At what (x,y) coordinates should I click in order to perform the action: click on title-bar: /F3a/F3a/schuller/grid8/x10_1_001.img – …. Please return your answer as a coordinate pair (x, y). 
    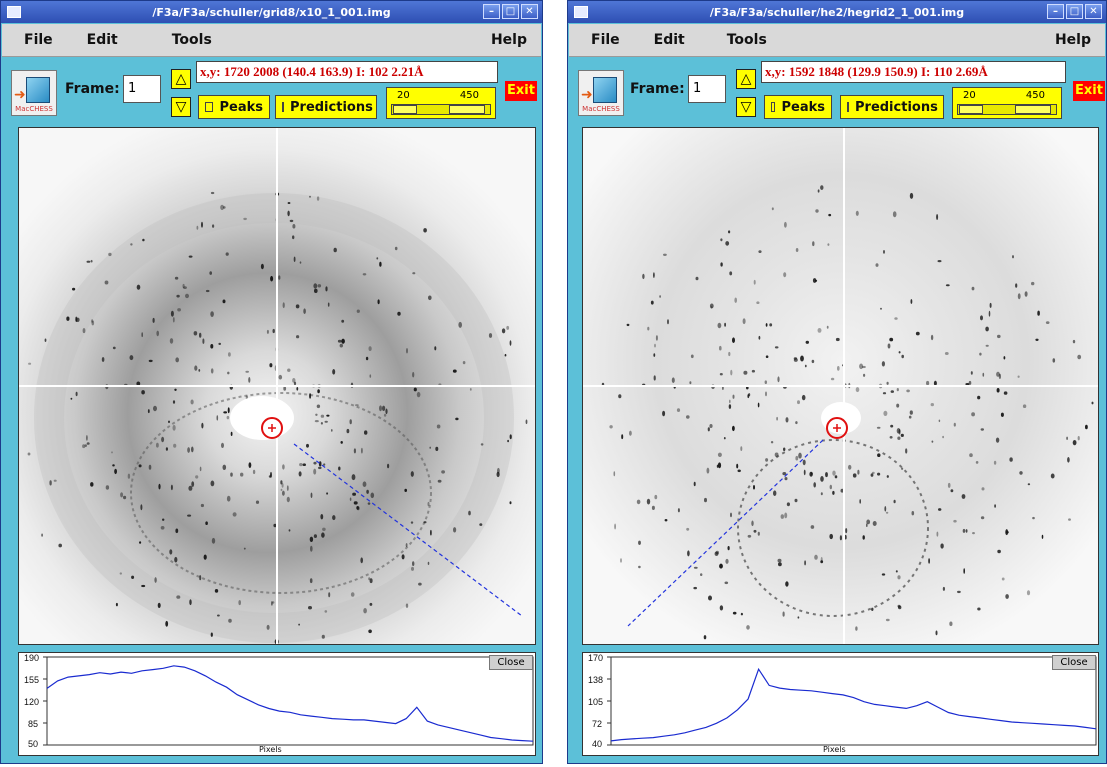
    Looking at the image, I should click on (271, 12).